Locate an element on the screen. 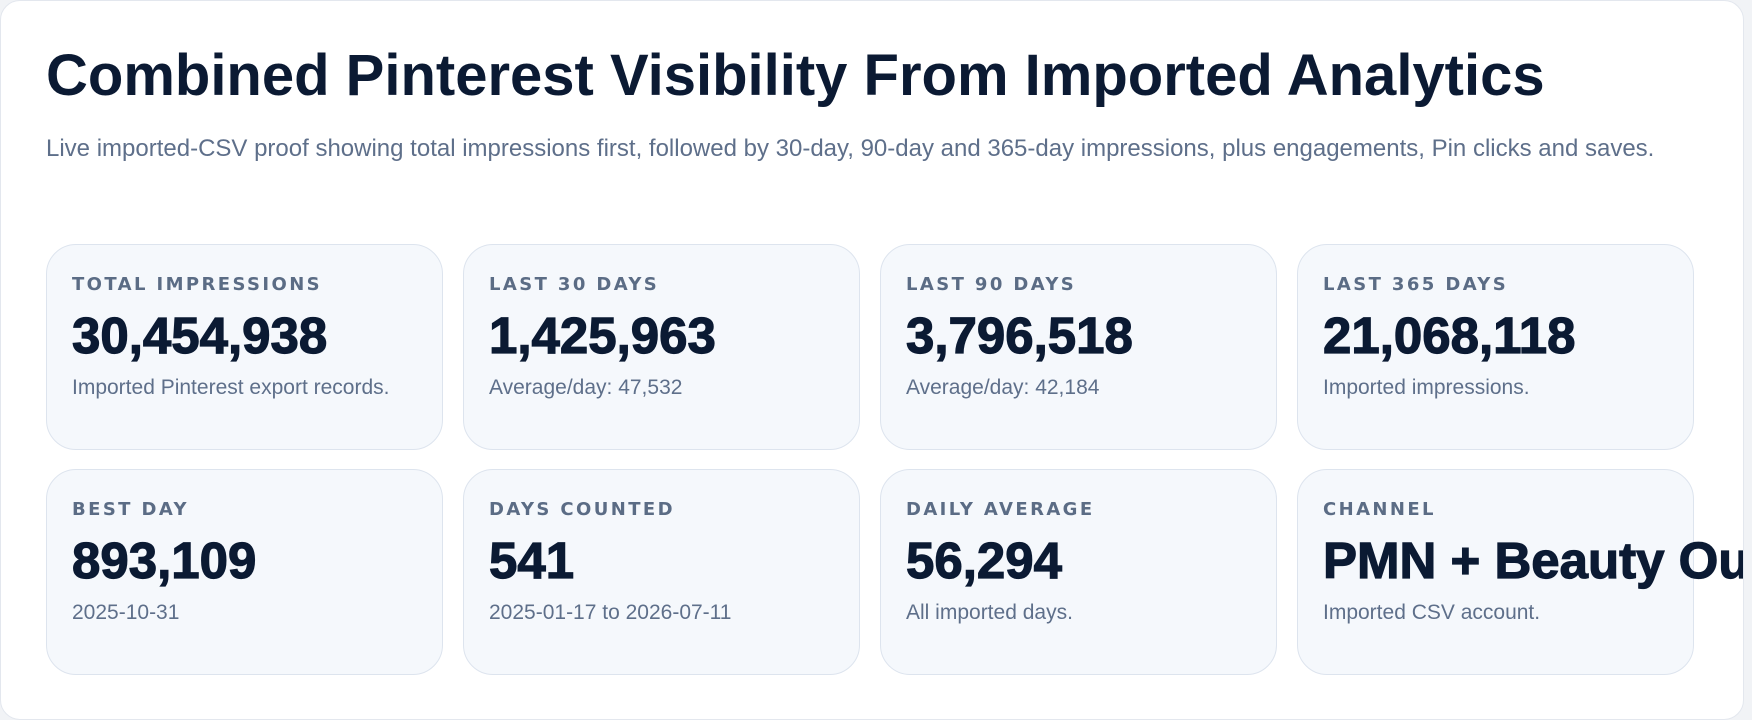  stat-card-best-day: BEST DAY 893,109 2025-10-31 is located at coordinates (244, 572).